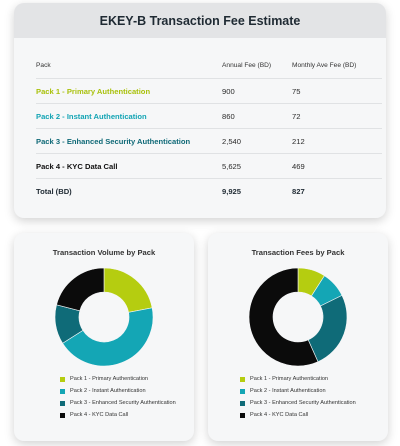 The height and width of the screenshot is (446, 400). What do you see at coordinates (91, 116) in the screenshot?
I see `pack-name: Pack 2 - Instant Authentication` at bounding box center [91, 116].